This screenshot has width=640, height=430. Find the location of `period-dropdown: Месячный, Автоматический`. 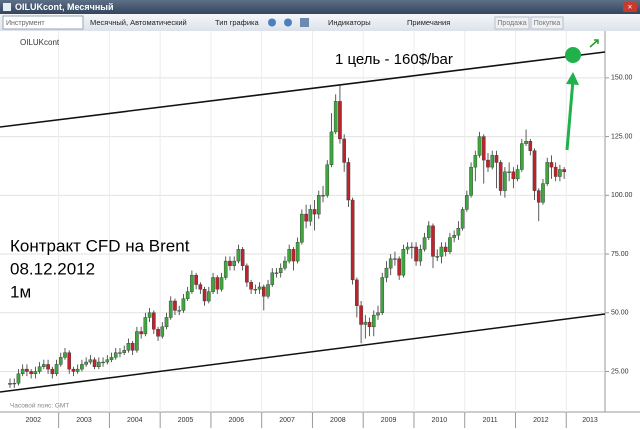

period-dropdown: Месячный, Автоматический is located at coordinates (138, 22).